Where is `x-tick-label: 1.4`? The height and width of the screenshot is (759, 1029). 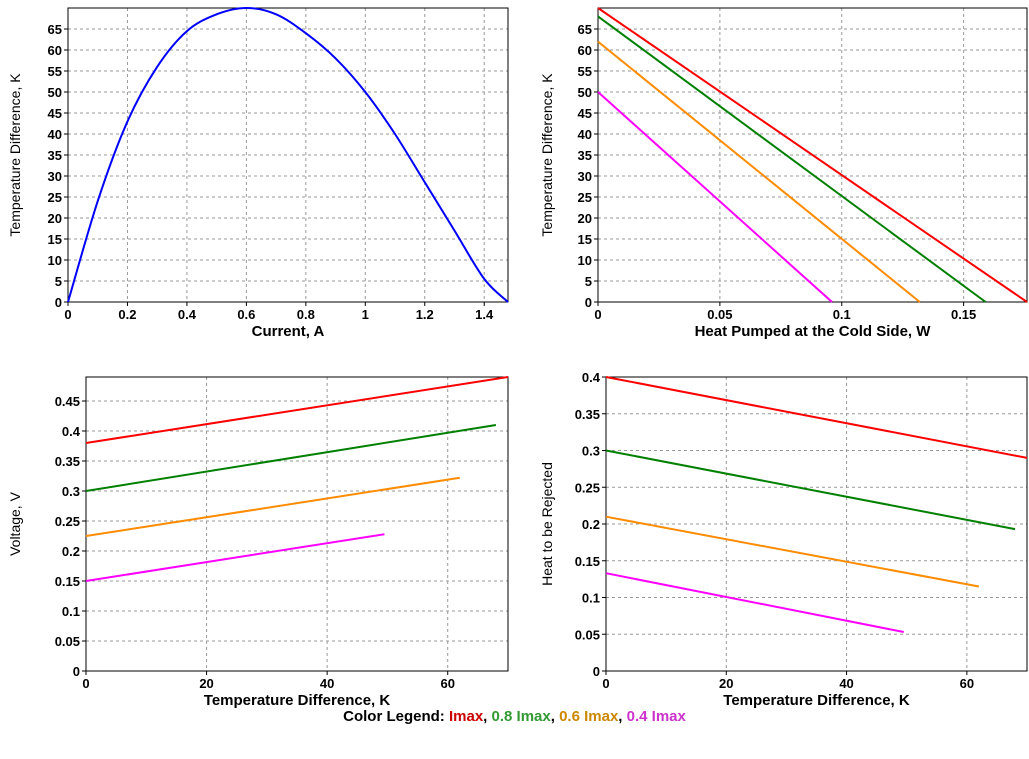 x-tick-label: 1.4 is located at coordinates (484, 314).